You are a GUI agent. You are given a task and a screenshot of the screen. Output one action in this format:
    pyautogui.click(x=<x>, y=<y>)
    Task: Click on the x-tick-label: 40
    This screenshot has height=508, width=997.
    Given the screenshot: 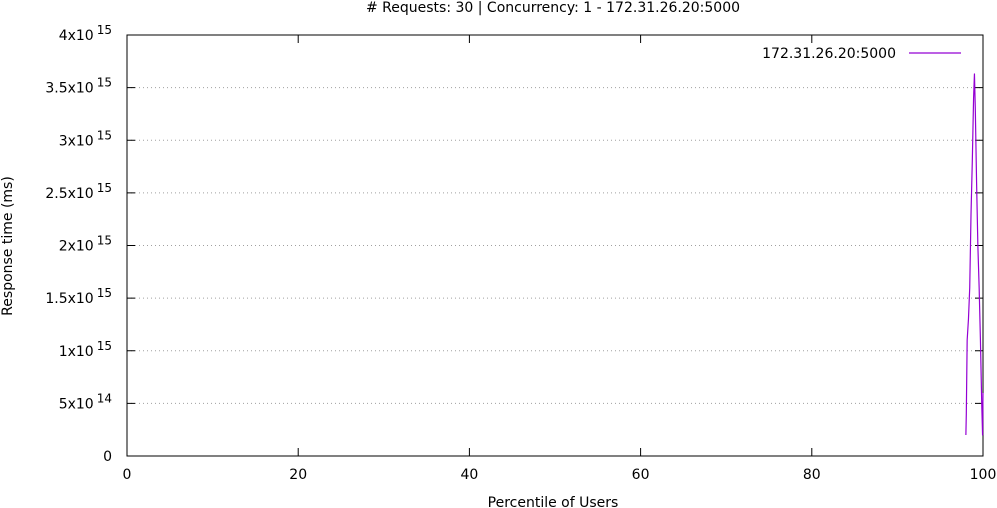 What is the action you would take?
    pyautogui.click(x=469, y=475)
    